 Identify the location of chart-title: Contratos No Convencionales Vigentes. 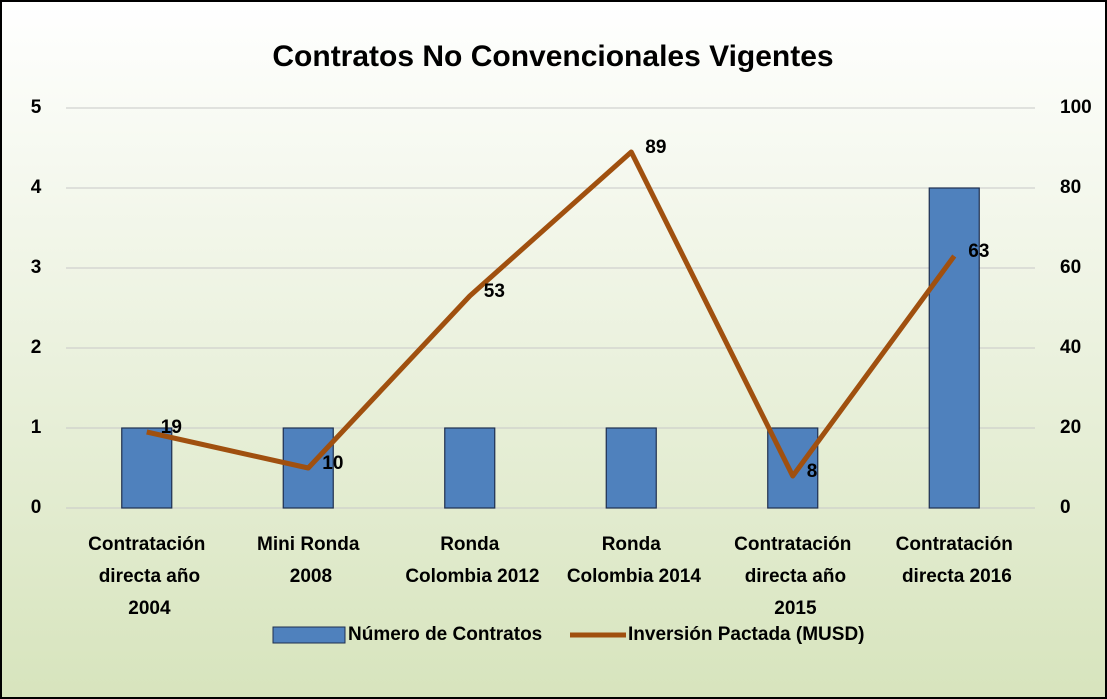
(552, 56).